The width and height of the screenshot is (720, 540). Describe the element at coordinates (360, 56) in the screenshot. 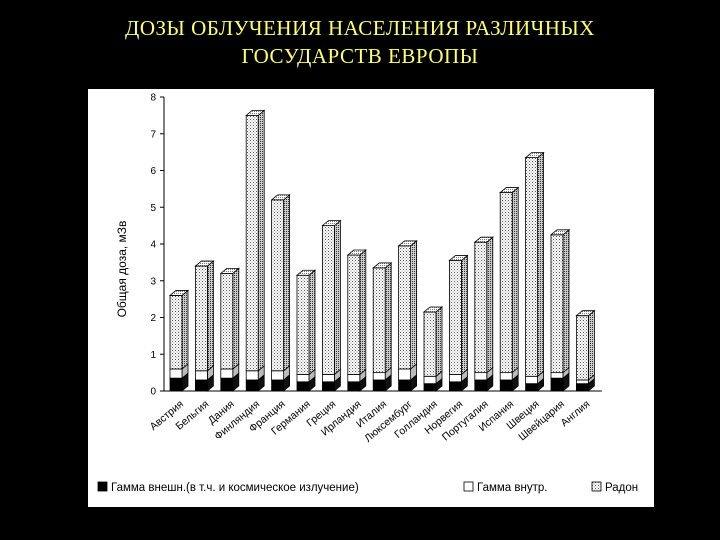

I see `slide-title-line-2: ГОСУДАРСТВ ЕВРОПЫ` at that location.